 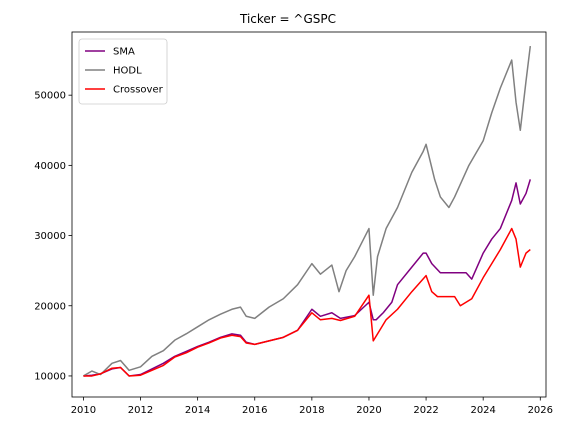 What do you see at coordinates (50, 236) in the screenshot?
I see `y-tick-label: 30000` at bounding box center [50, 236].